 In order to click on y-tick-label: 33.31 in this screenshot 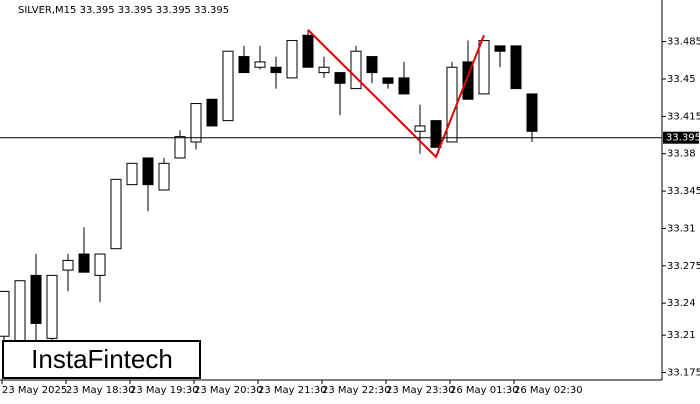, I will do `click(681, 228)`.